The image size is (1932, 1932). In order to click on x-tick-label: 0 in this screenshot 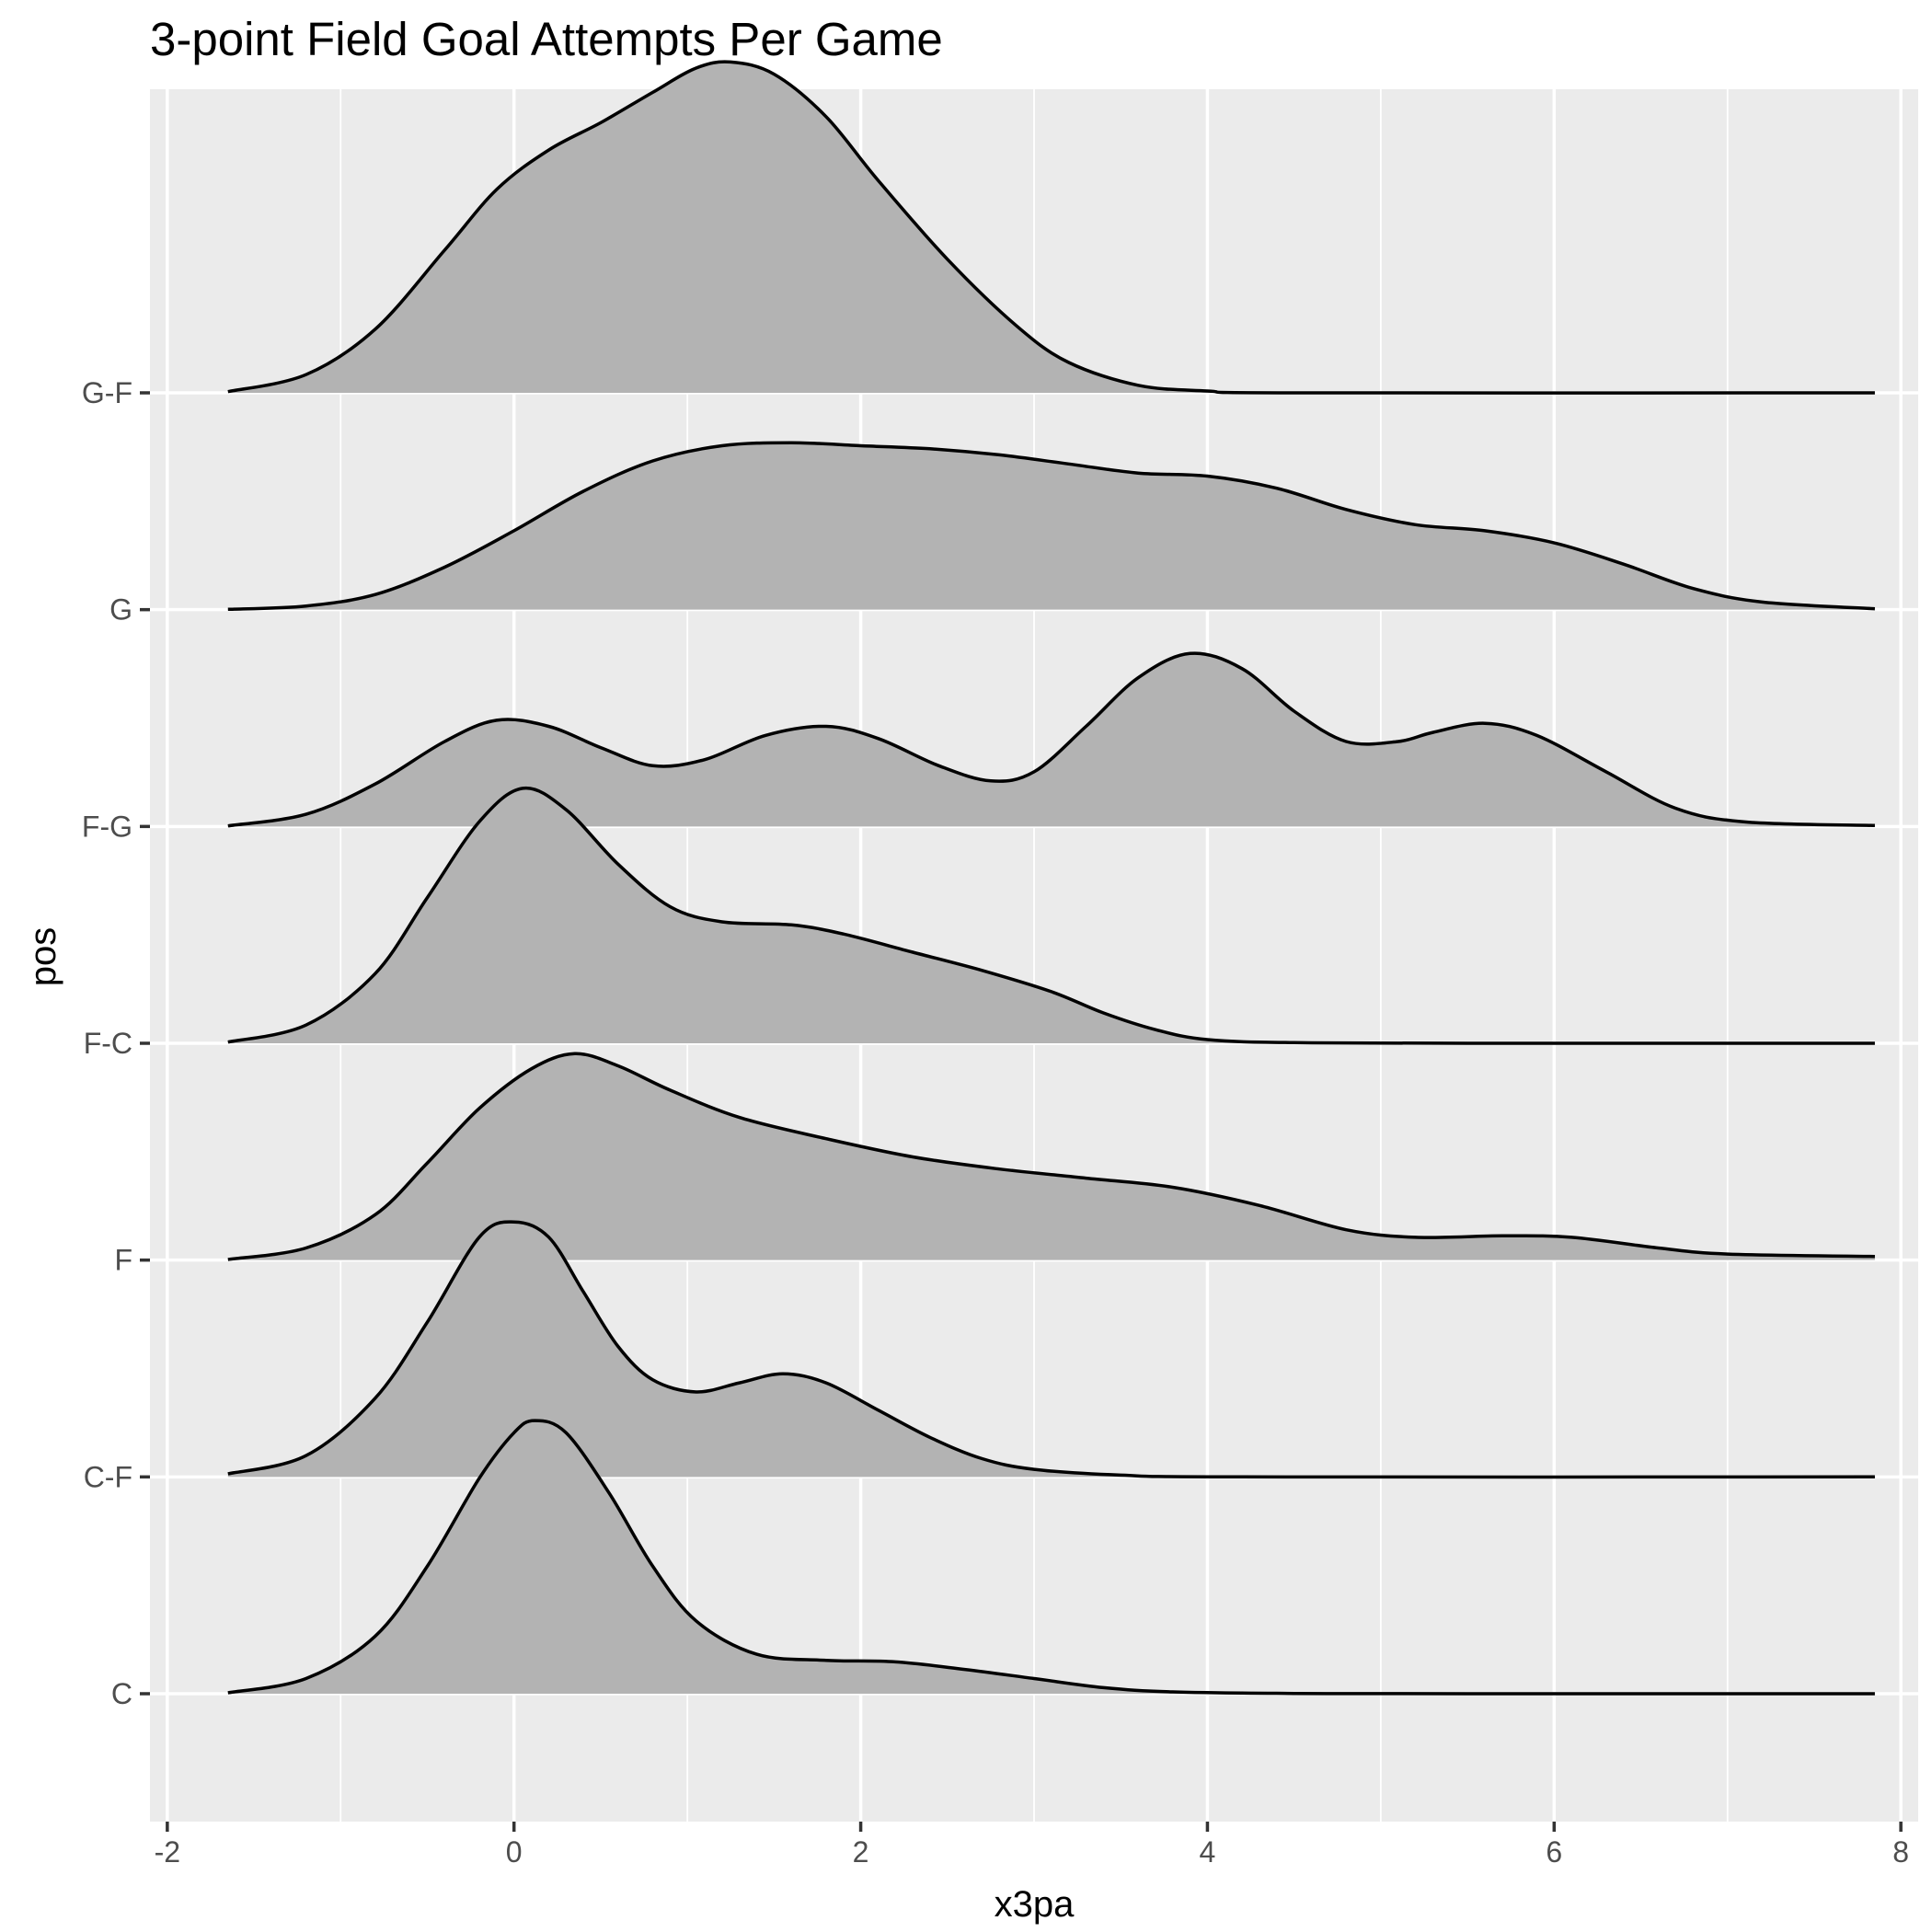, I will do `click(514, 1852)`.